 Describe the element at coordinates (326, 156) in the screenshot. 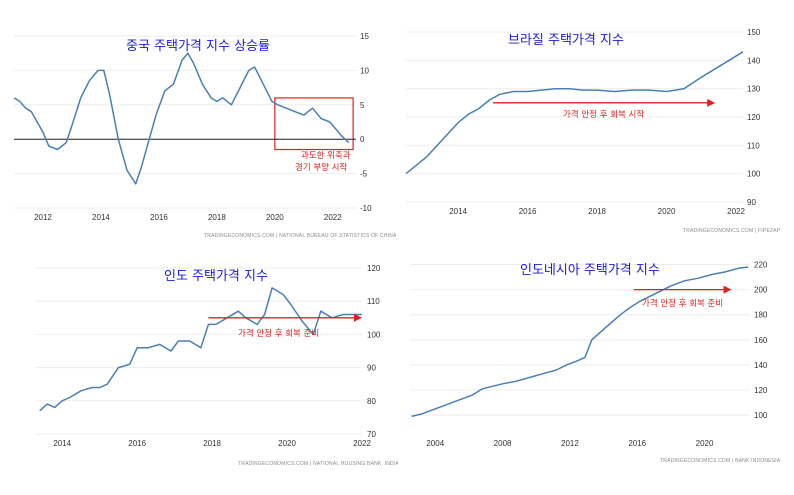

I see `annotation-text-line-1: 과도한 위축과` at that location.